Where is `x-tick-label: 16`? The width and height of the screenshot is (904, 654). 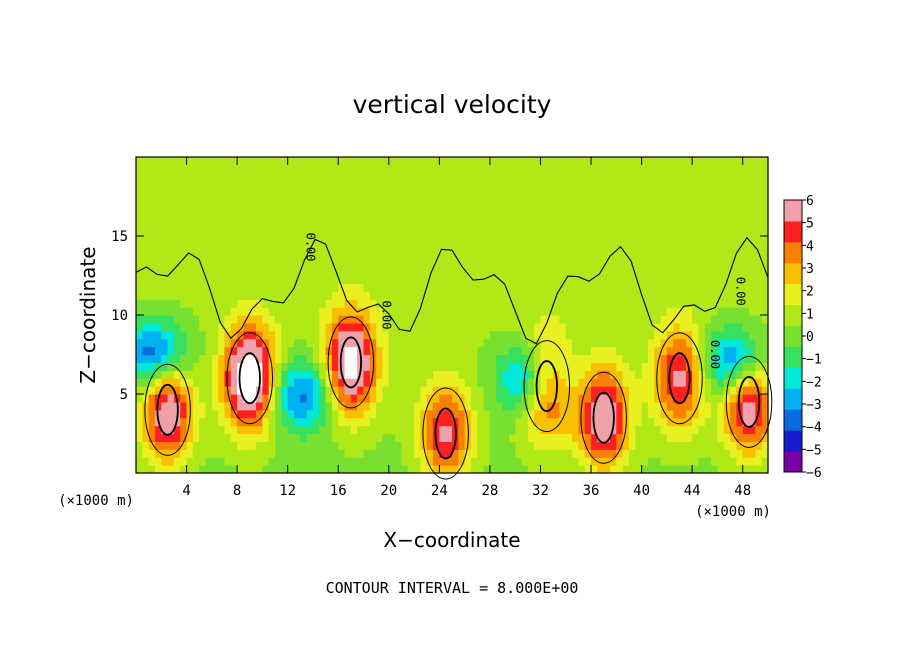
x-tick-label: 16 is located at coordinates (338, 491).